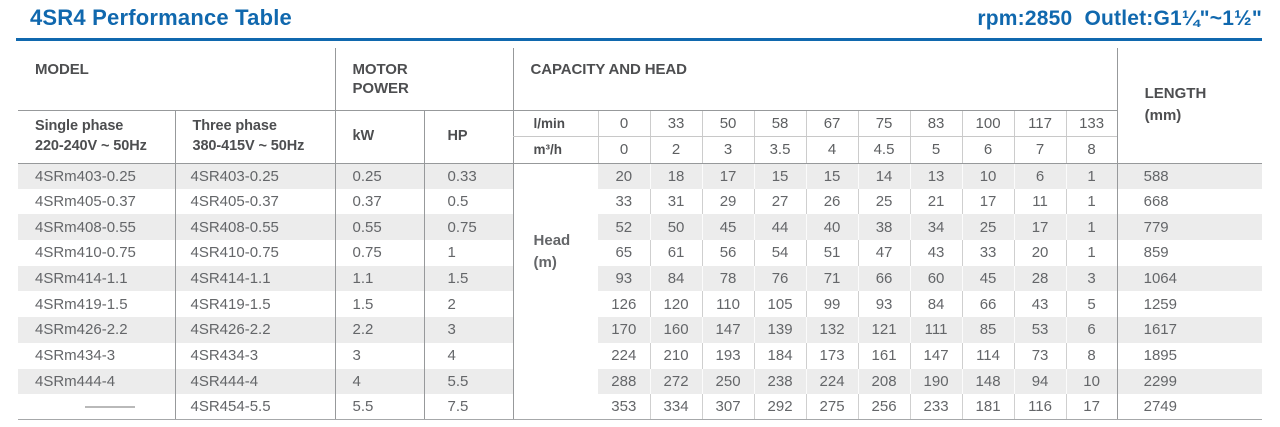 Image resolution: width=1280 pixels, height=427 pixels. I want to click on cell-length-mm: 1617, so click(1189, 330).